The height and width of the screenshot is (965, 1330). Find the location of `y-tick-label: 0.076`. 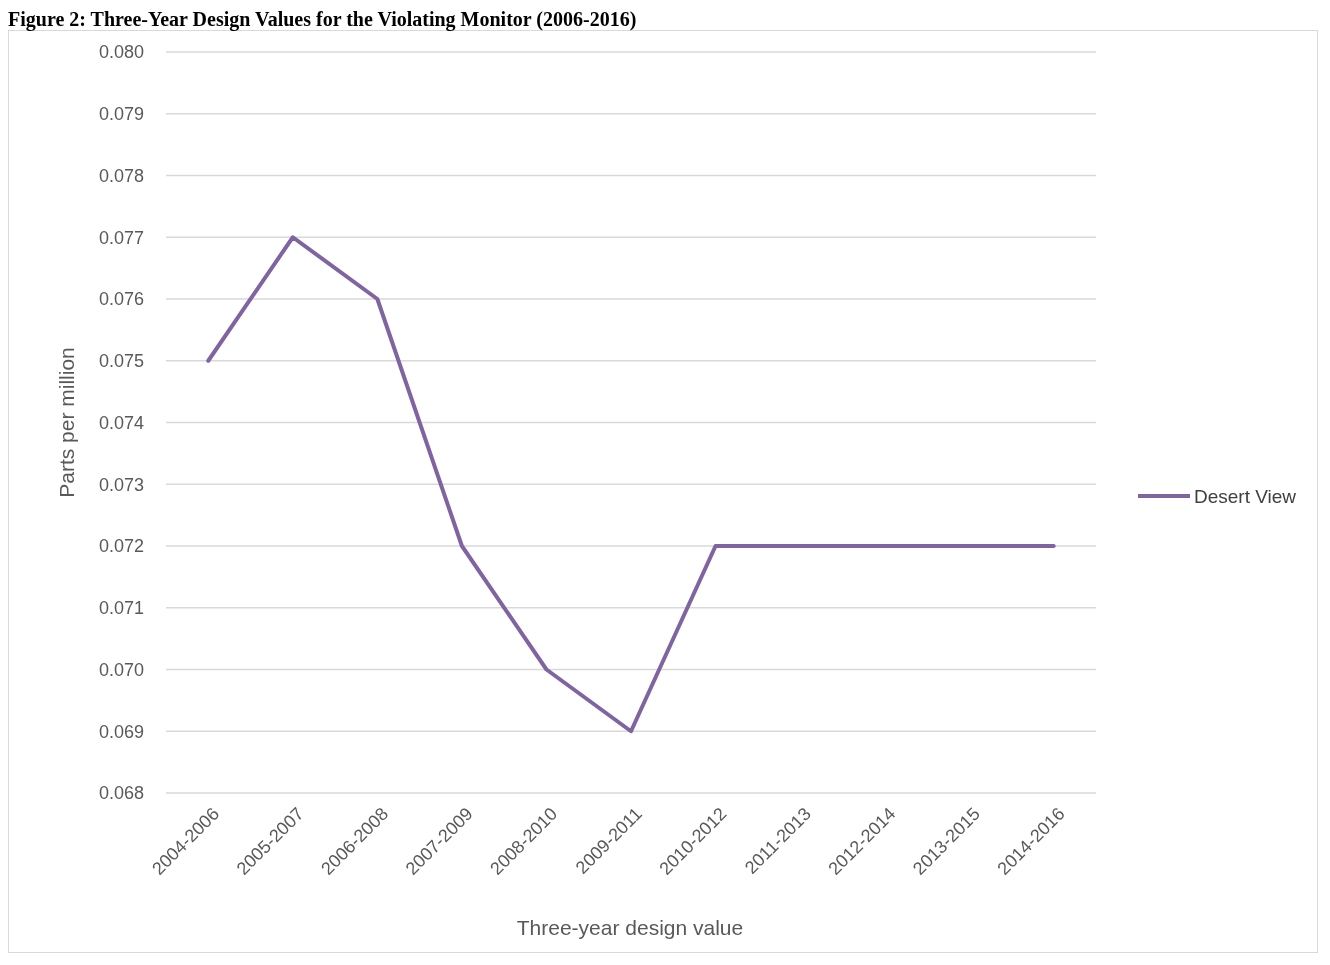

y-tick-label: 0.076 is located at coordinates (121, 299).